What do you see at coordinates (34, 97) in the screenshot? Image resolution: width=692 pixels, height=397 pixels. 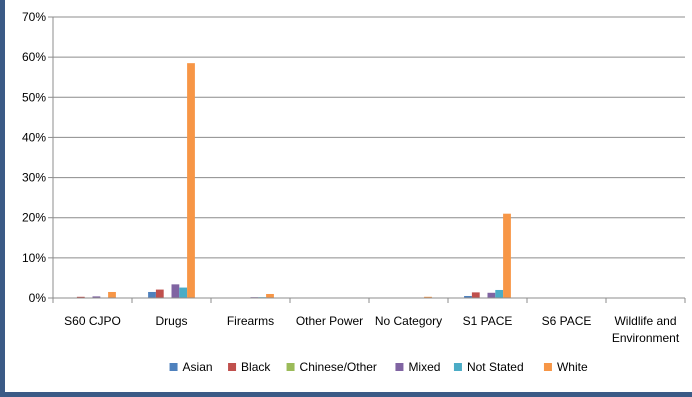 I see `y-tick-label: 50%` at bounding box center [34, 97].